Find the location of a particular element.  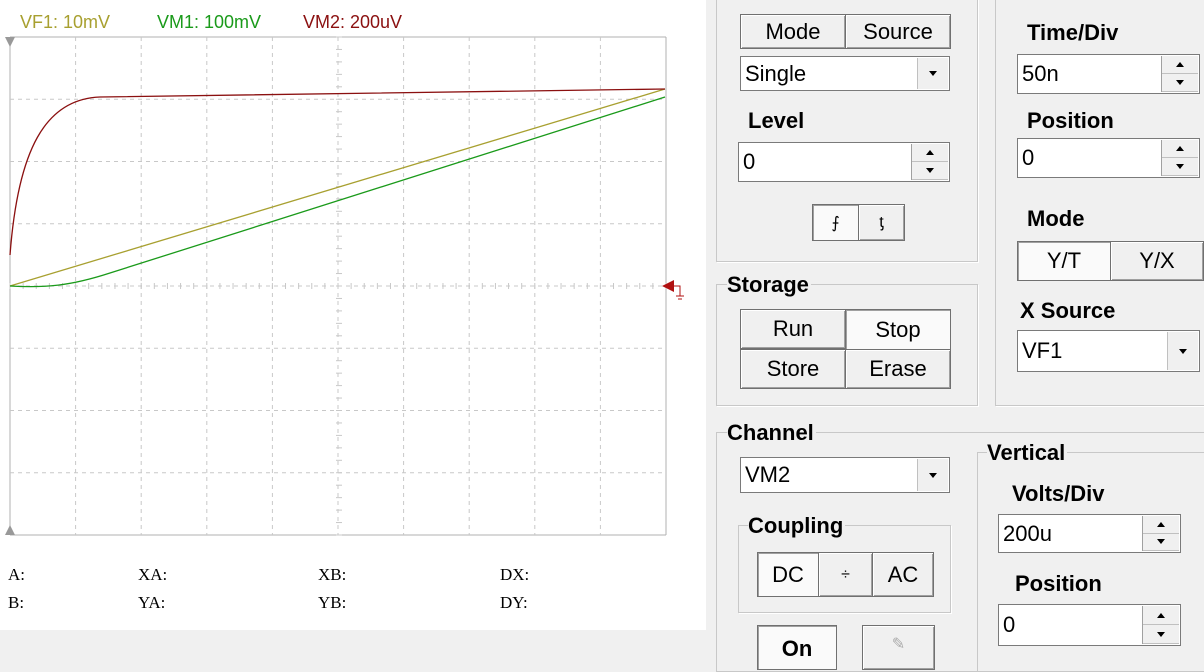

coupling-button: AC is located at coordinates (903, 574).